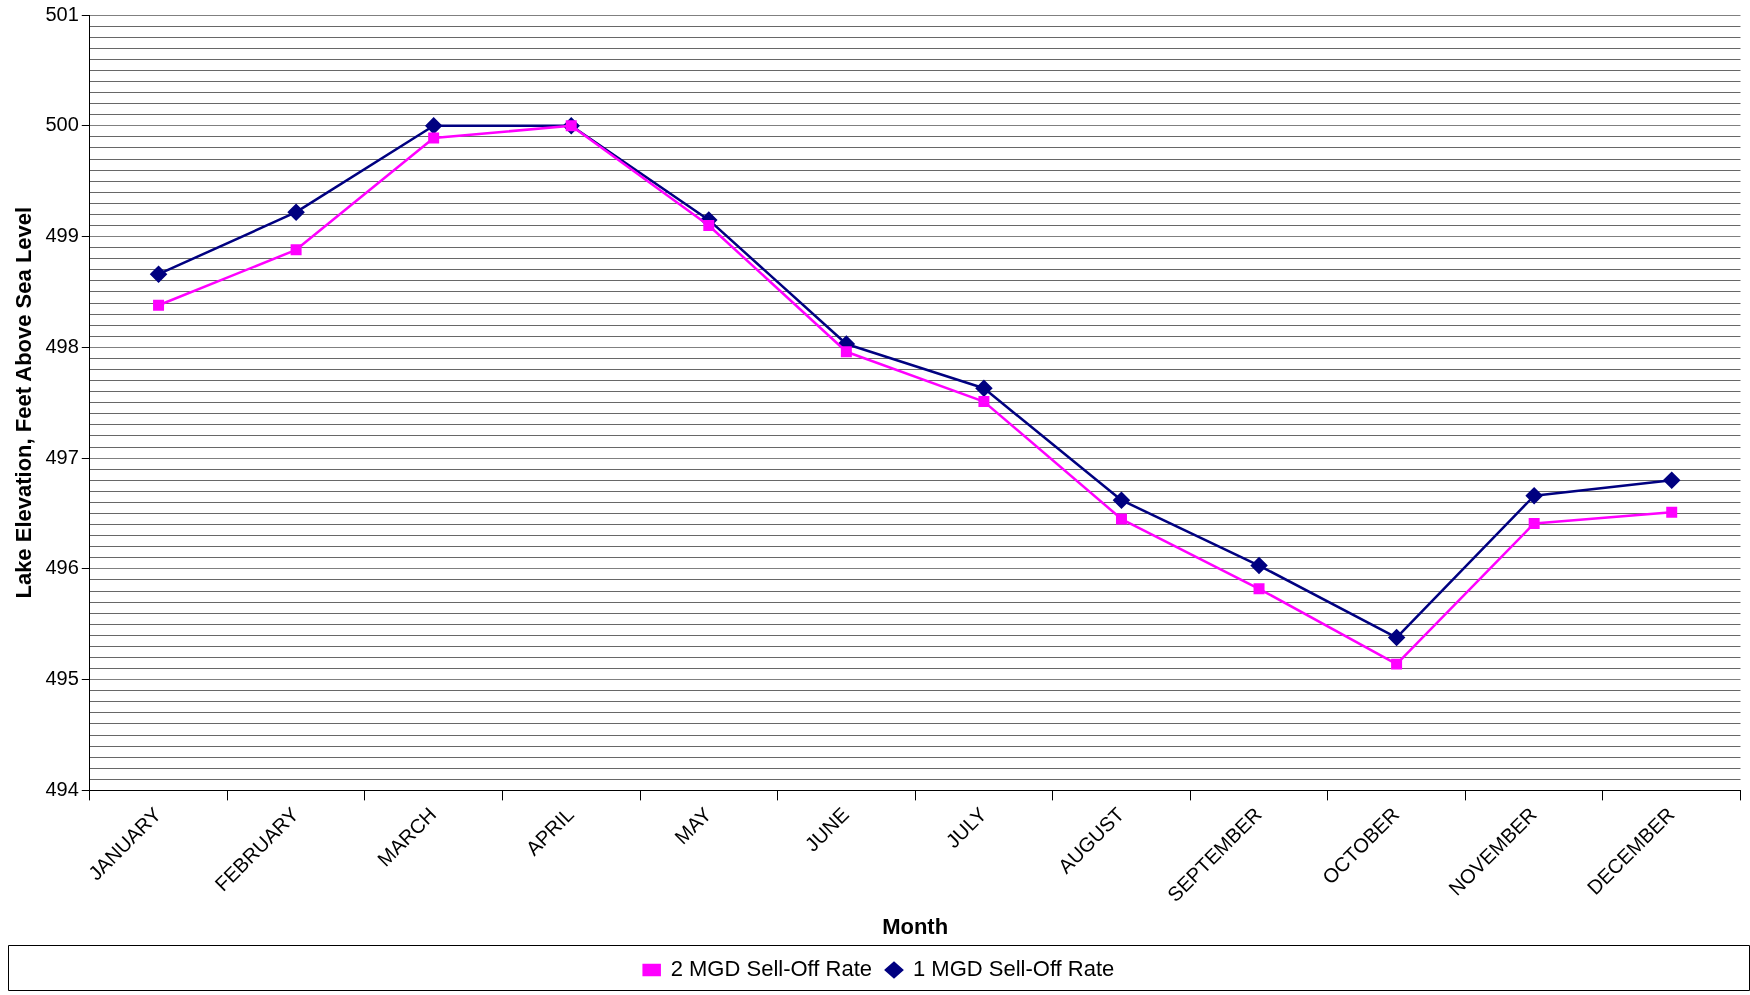  Describe the element at coordinates (62, 124) in the screenshot. I see `y-tick-label: 500` at that location.